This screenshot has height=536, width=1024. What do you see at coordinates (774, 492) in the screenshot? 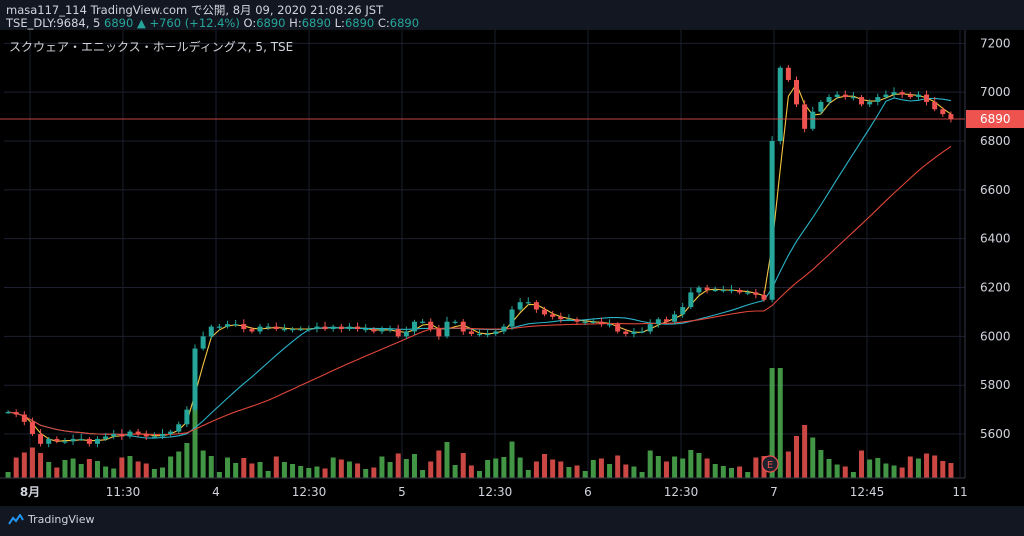
I see `x-tick-label: 7` at bounding box center [774, 492].